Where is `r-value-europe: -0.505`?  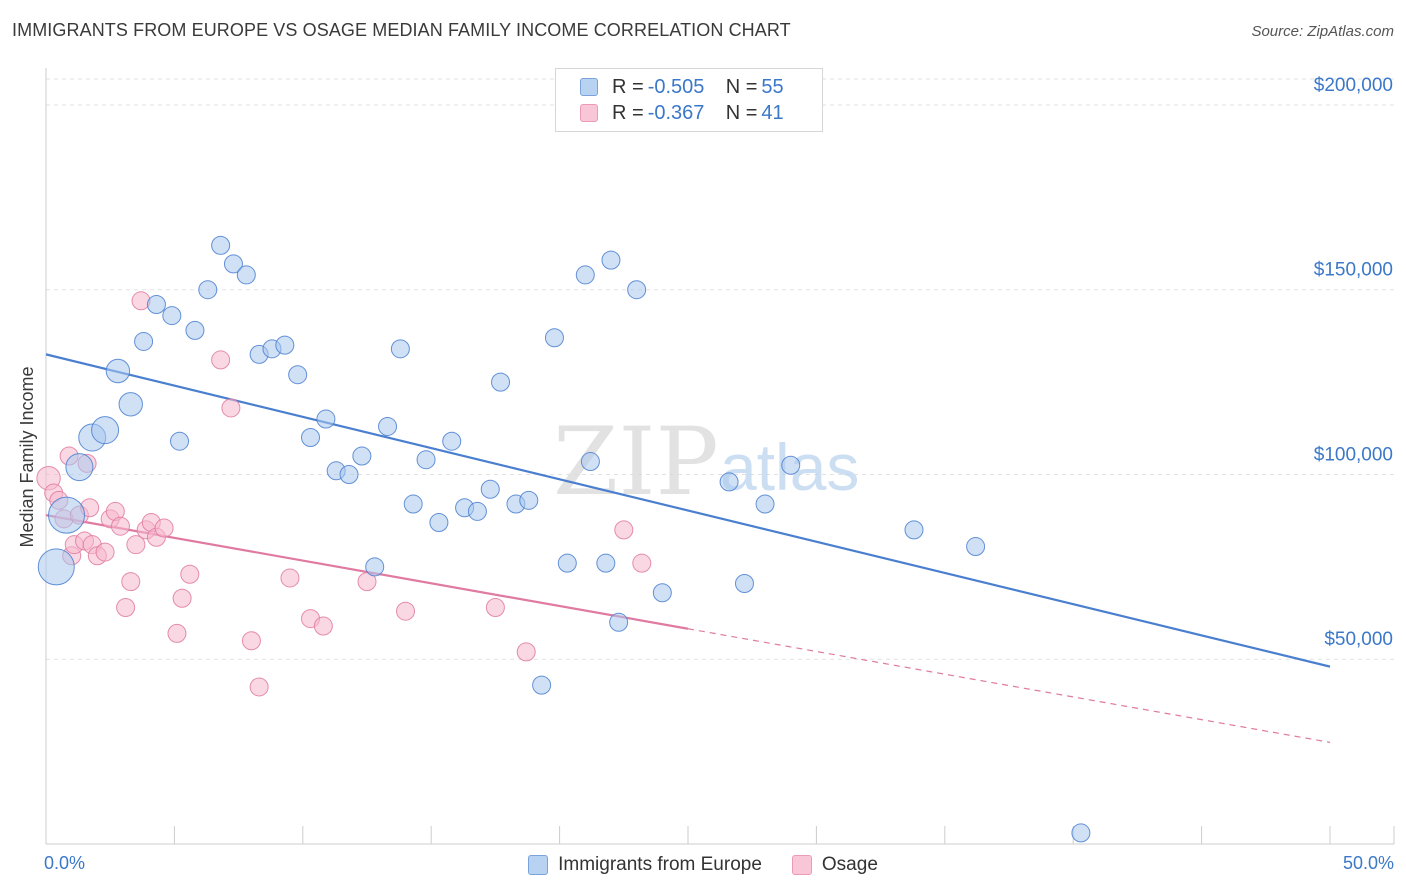
r-value-europe: -0.505 is located at coordinates (676, 86).